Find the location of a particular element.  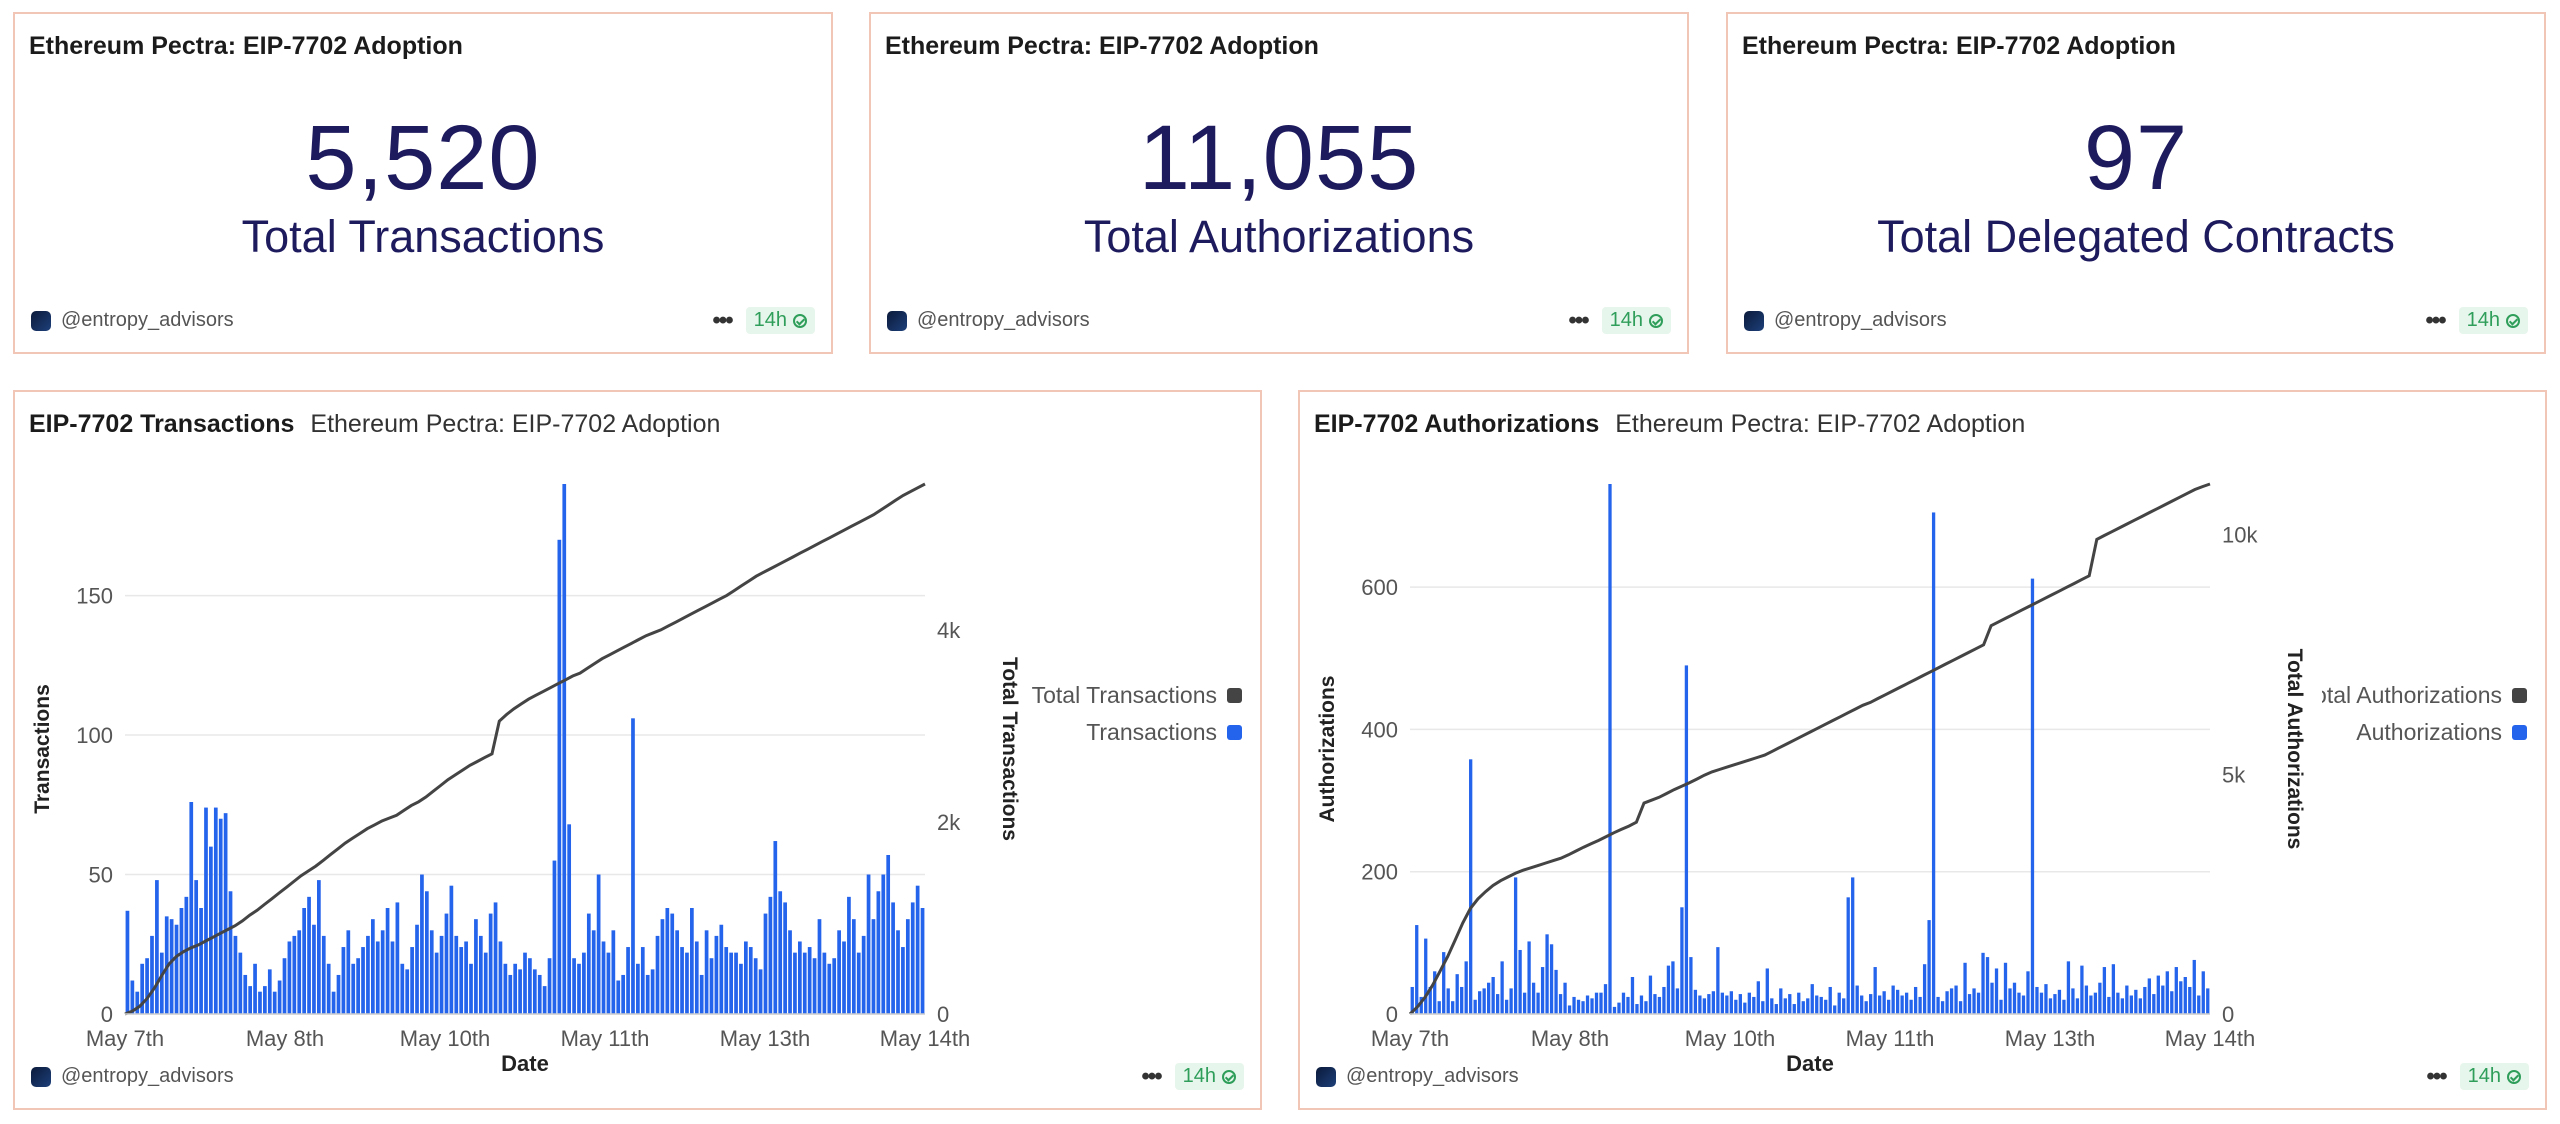

legend-item-daily: Transactions is located at coordinates (1164, 732).